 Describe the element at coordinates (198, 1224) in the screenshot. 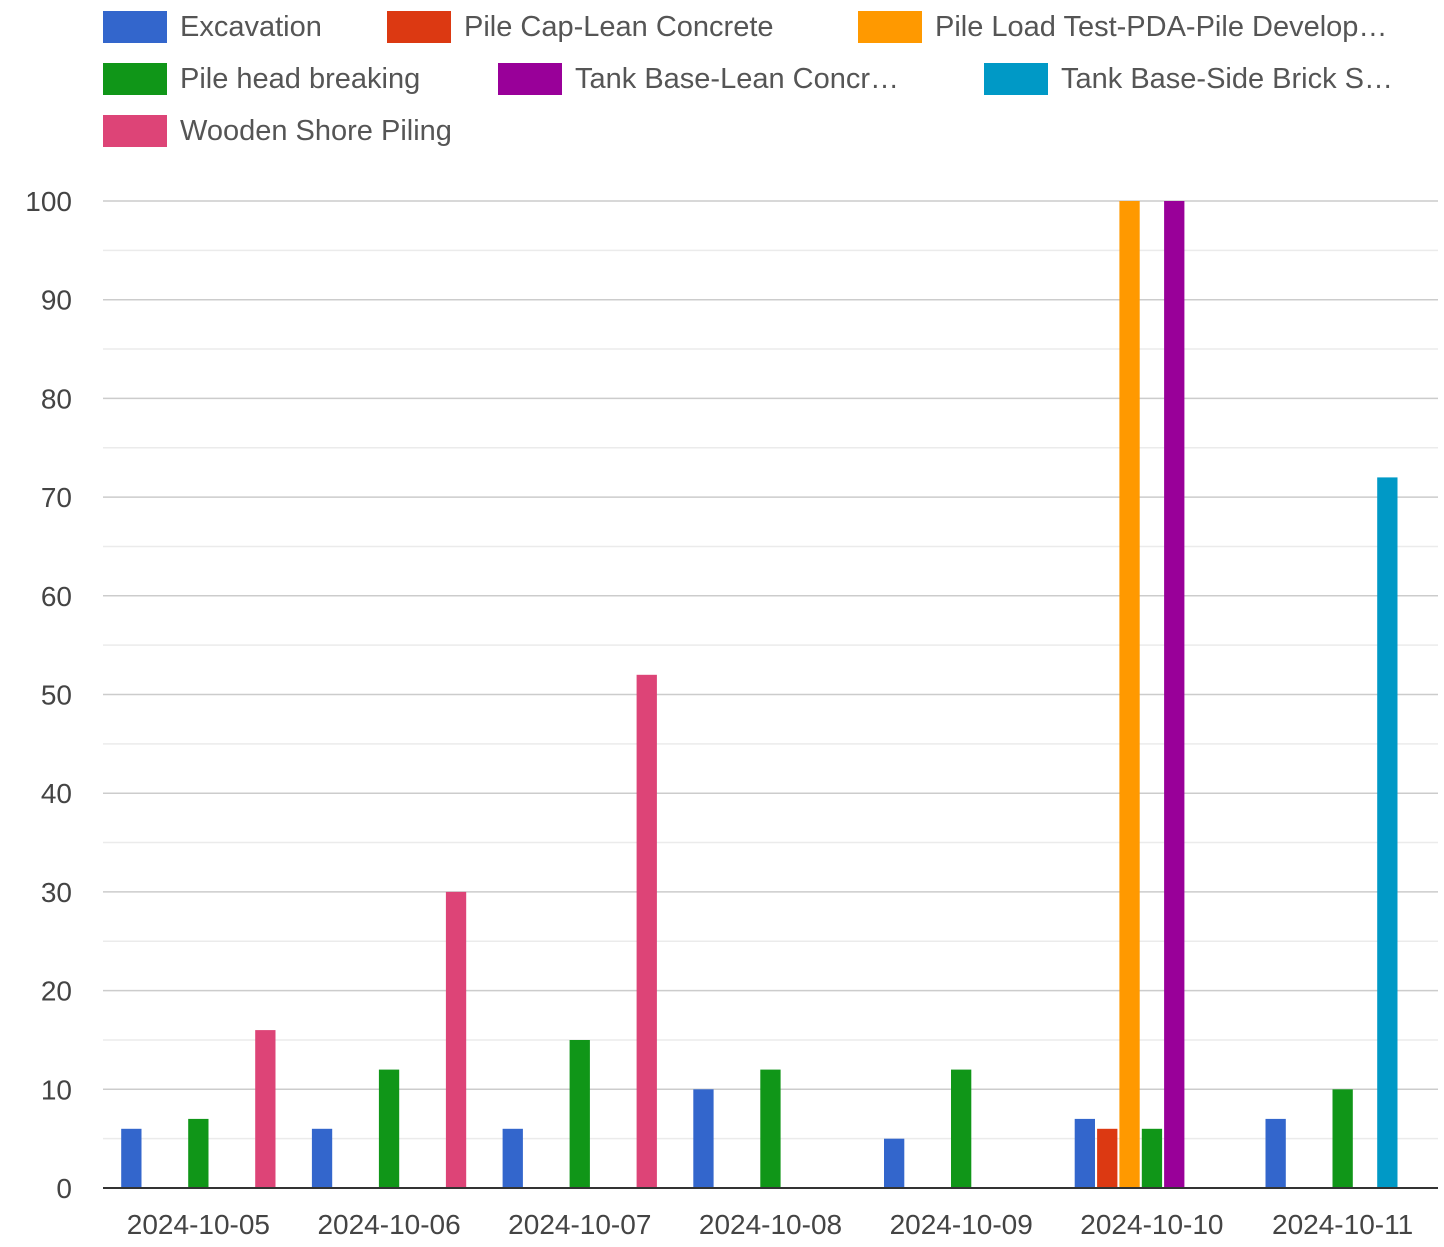

I see `x-tick-label: 2024-10-05` at that location.